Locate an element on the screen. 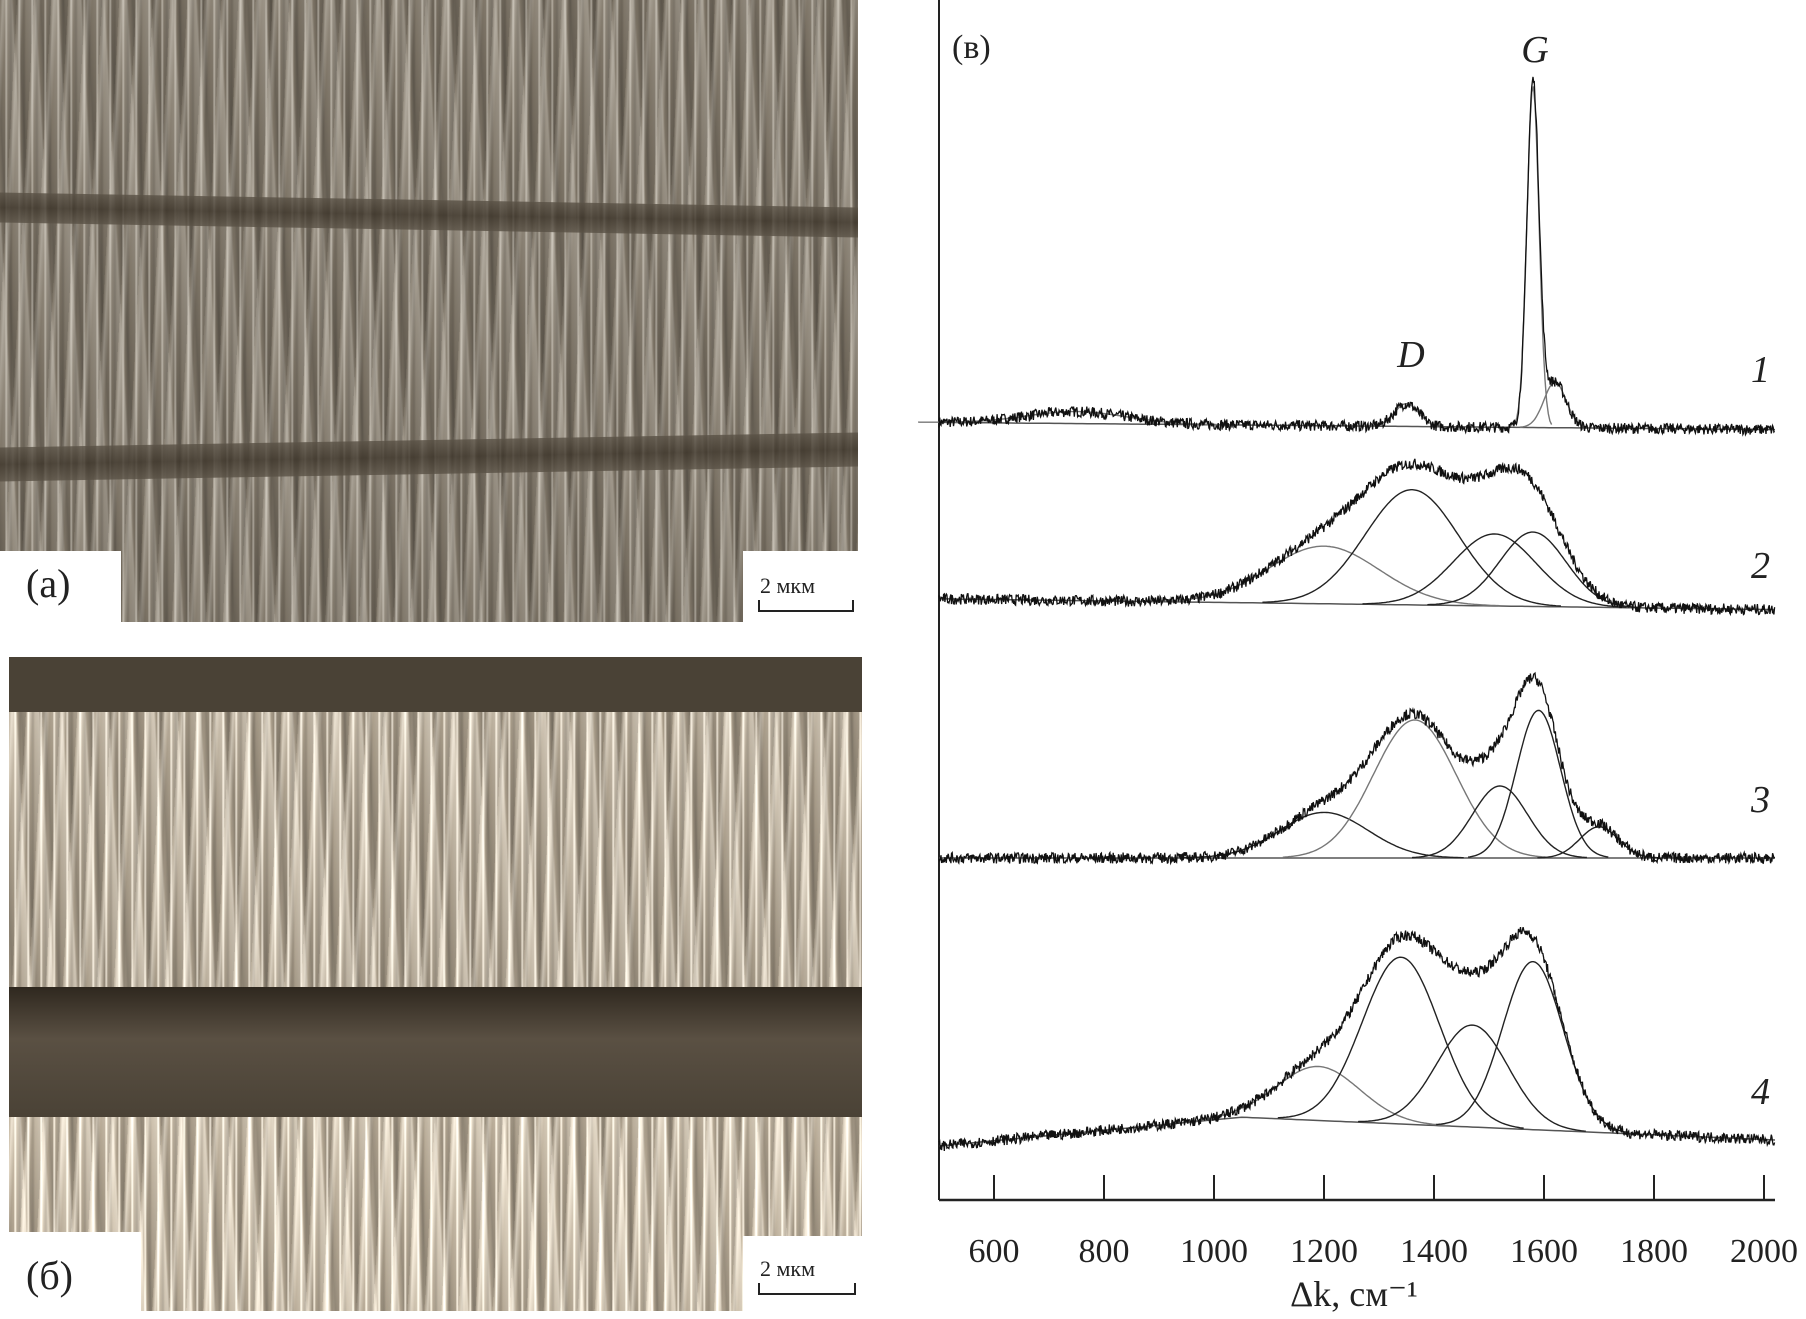 Image resolution: width=1806 pixels, height=1319 pixels. label-box-b is located at coordinates (70, 1275).